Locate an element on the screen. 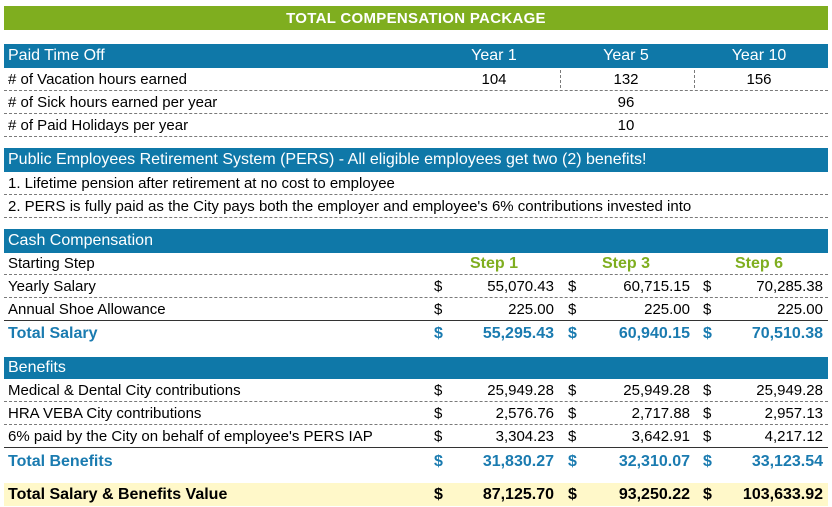 The height and width of the screenshot is (507, 832). total-benefits-step-6: 33,123.54 is located at coordinates (787, 461).